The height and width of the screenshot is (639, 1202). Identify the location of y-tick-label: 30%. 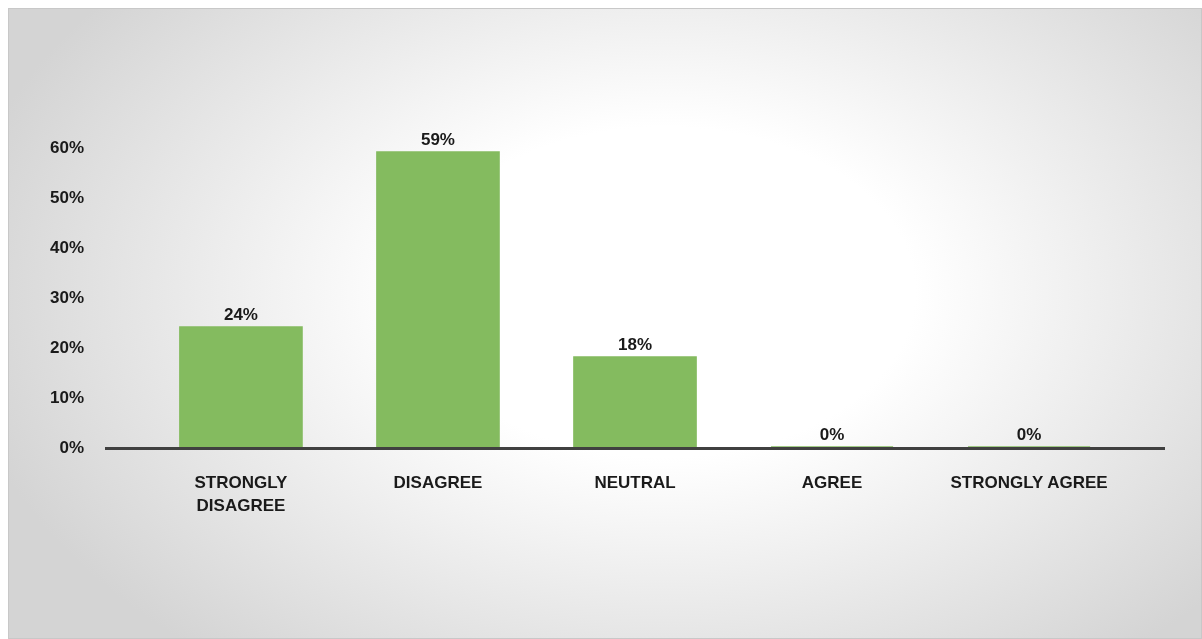
(66, 297).